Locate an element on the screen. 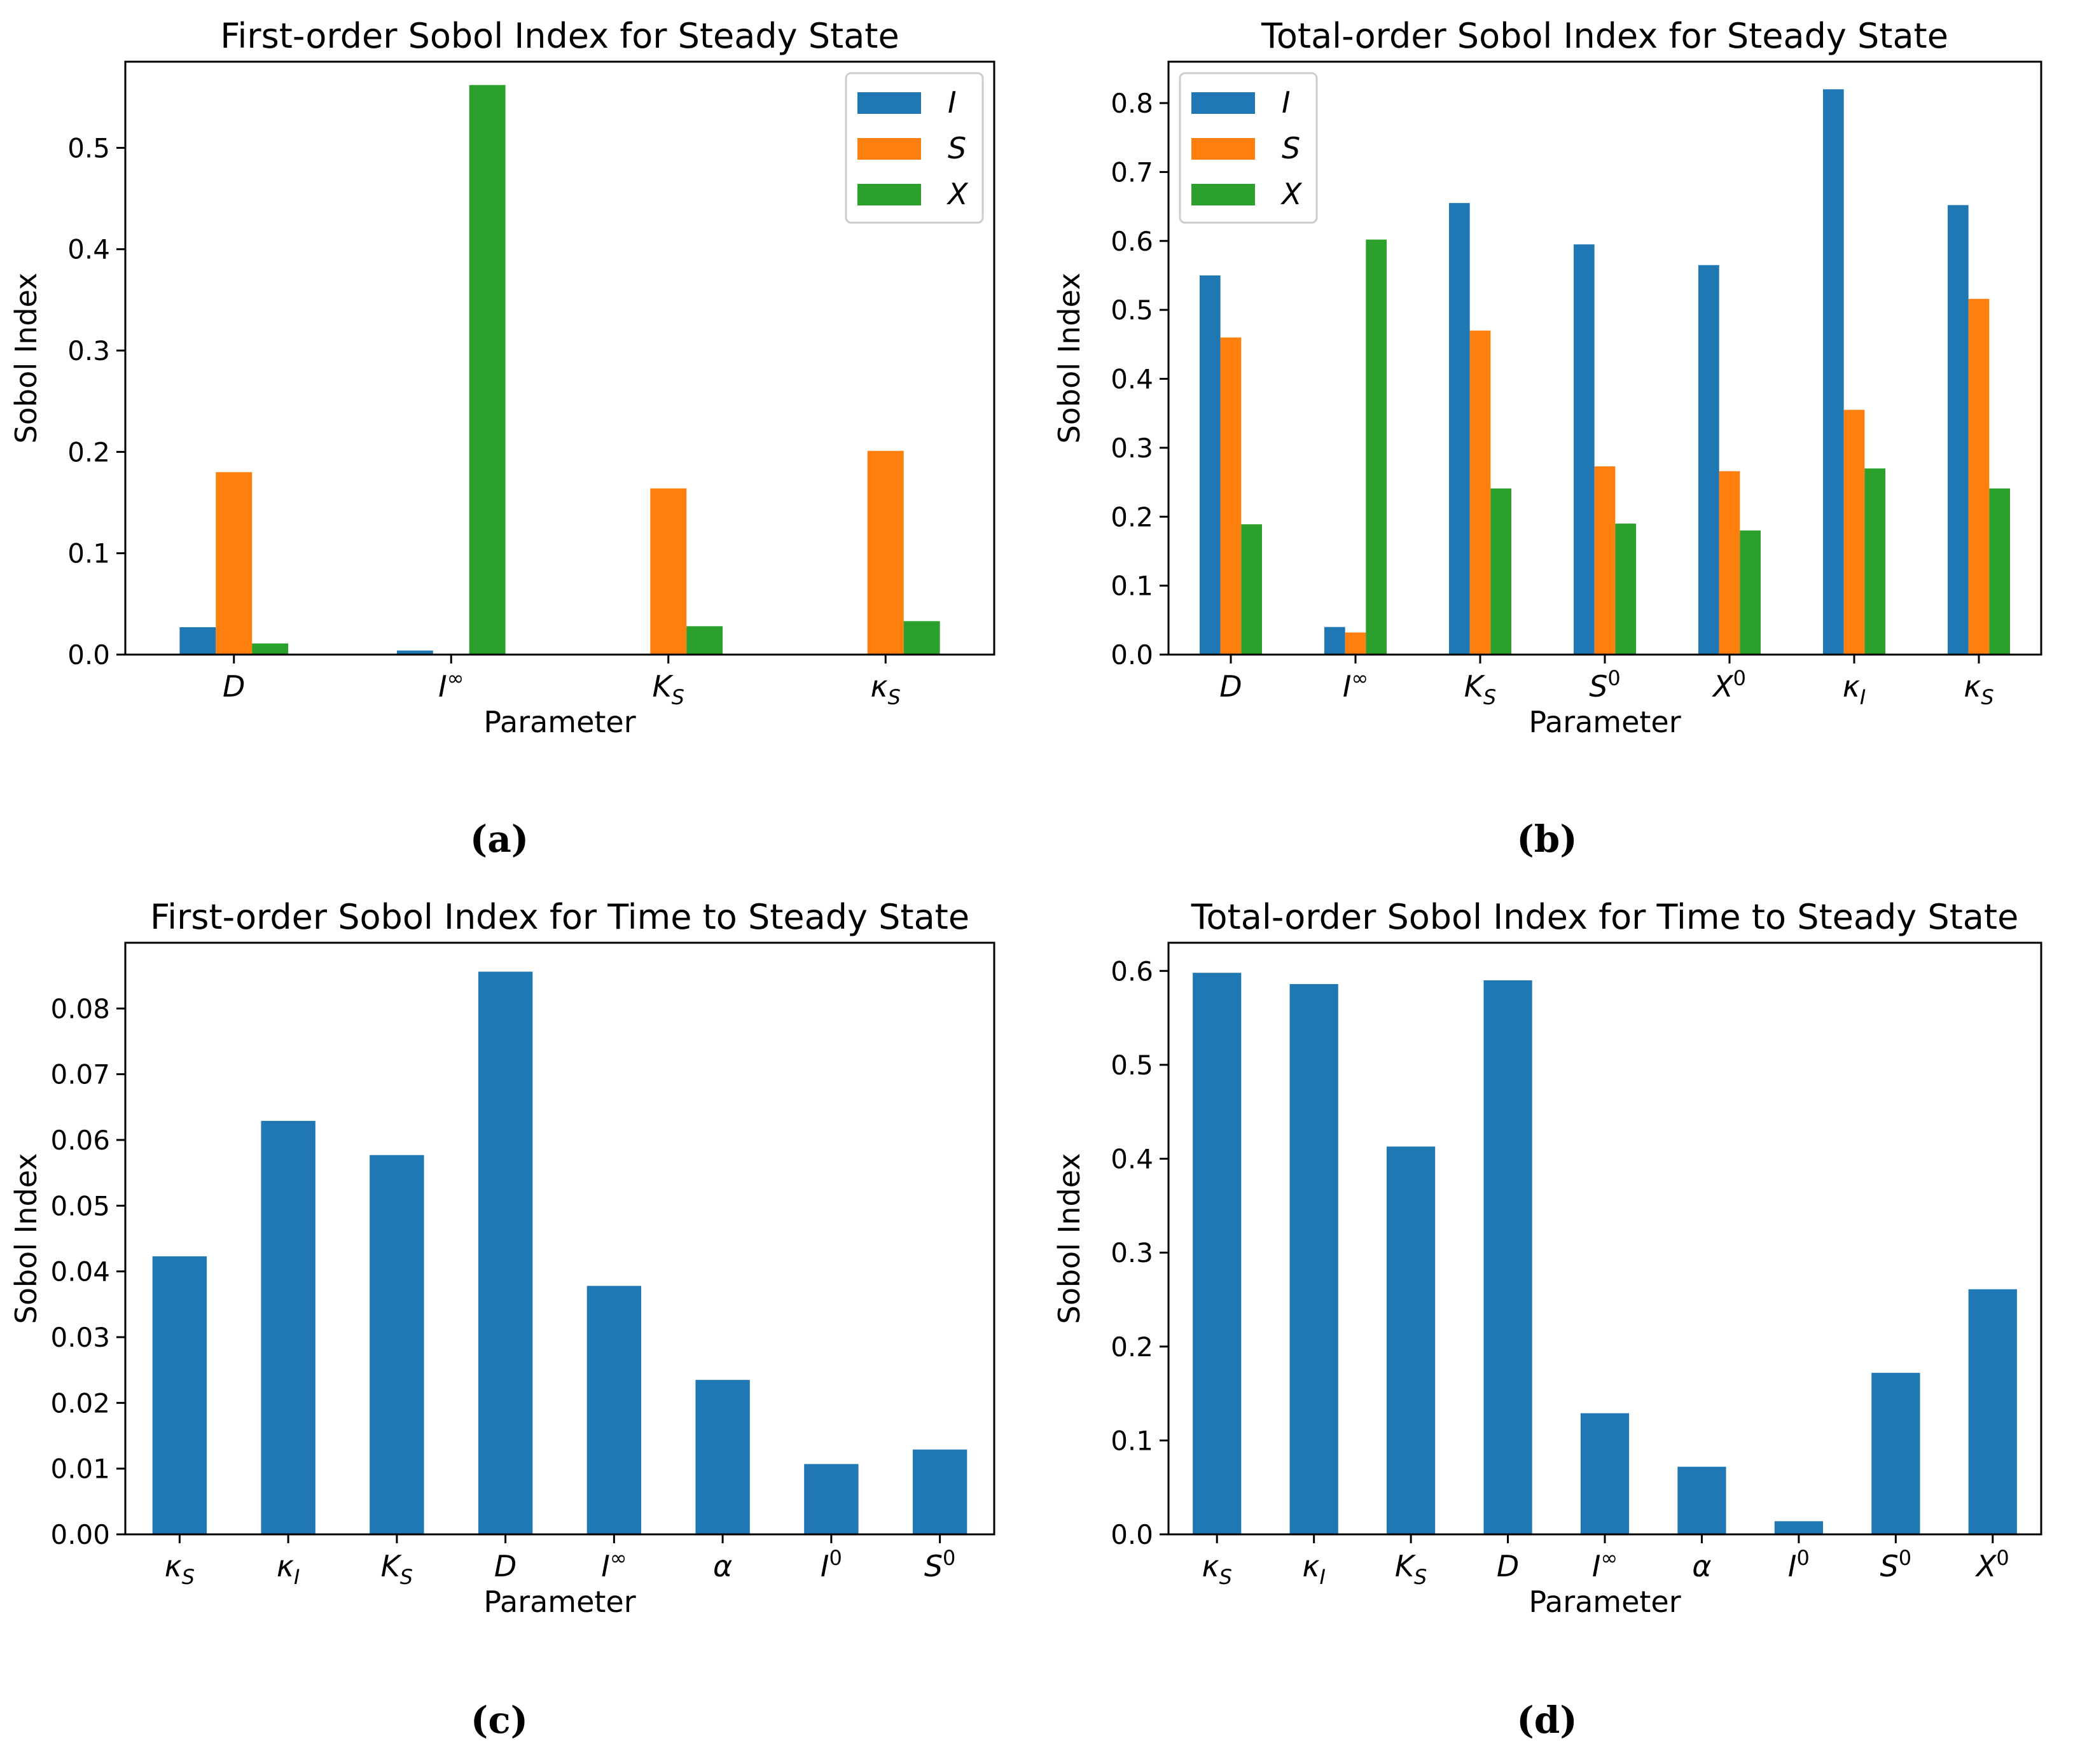  x-tick-label: X0 is located at coordinates (1992, 1565).